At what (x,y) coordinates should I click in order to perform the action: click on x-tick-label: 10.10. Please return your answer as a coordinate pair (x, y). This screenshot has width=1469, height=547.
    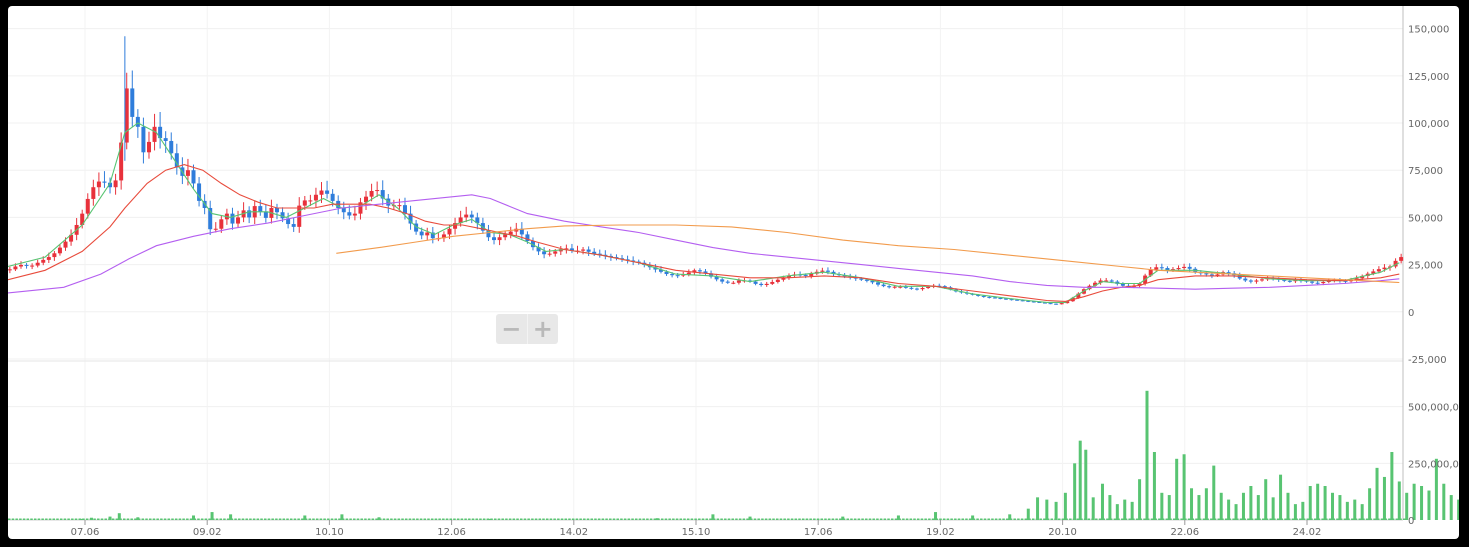
    Looking at the image, I should click on (329, 532).